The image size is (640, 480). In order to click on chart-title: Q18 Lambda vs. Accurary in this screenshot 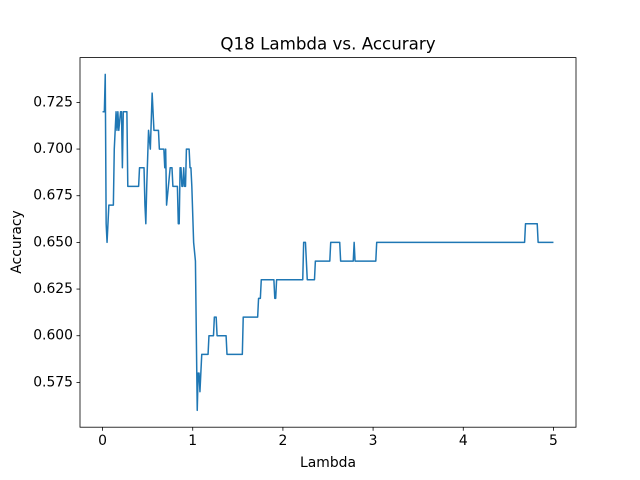, I will do `click(327, 44)`.